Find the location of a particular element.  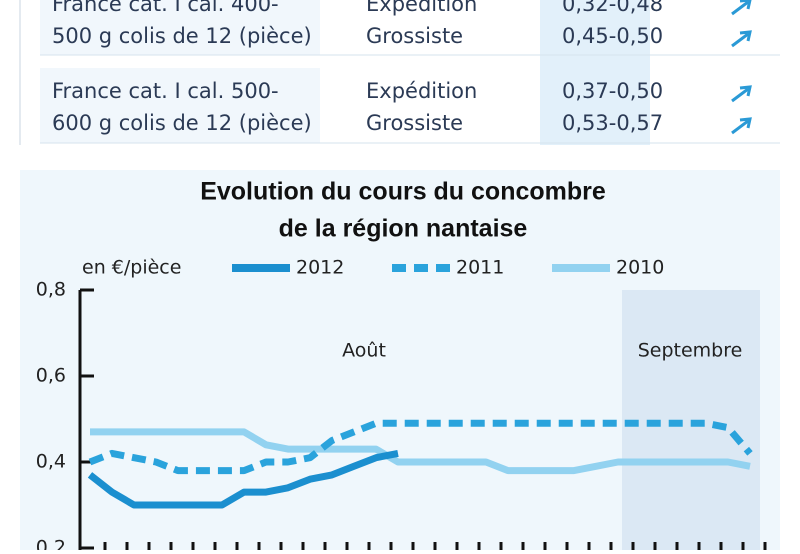

y-label: en €/pièce is located at coordinates (131, 268).